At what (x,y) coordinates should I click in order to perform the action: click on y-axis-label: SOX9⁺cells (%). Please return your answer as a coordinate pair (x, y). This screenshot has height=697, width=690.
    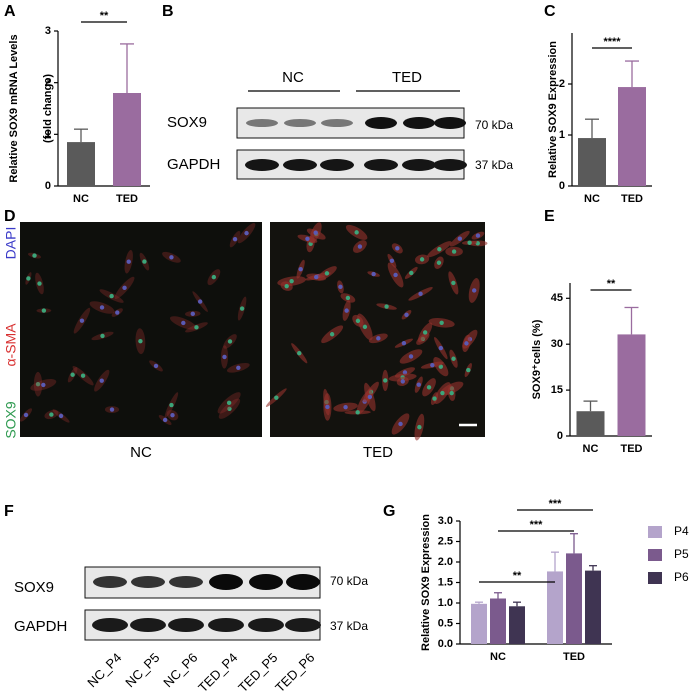
    Looking at the image, I should click on (537, 359).